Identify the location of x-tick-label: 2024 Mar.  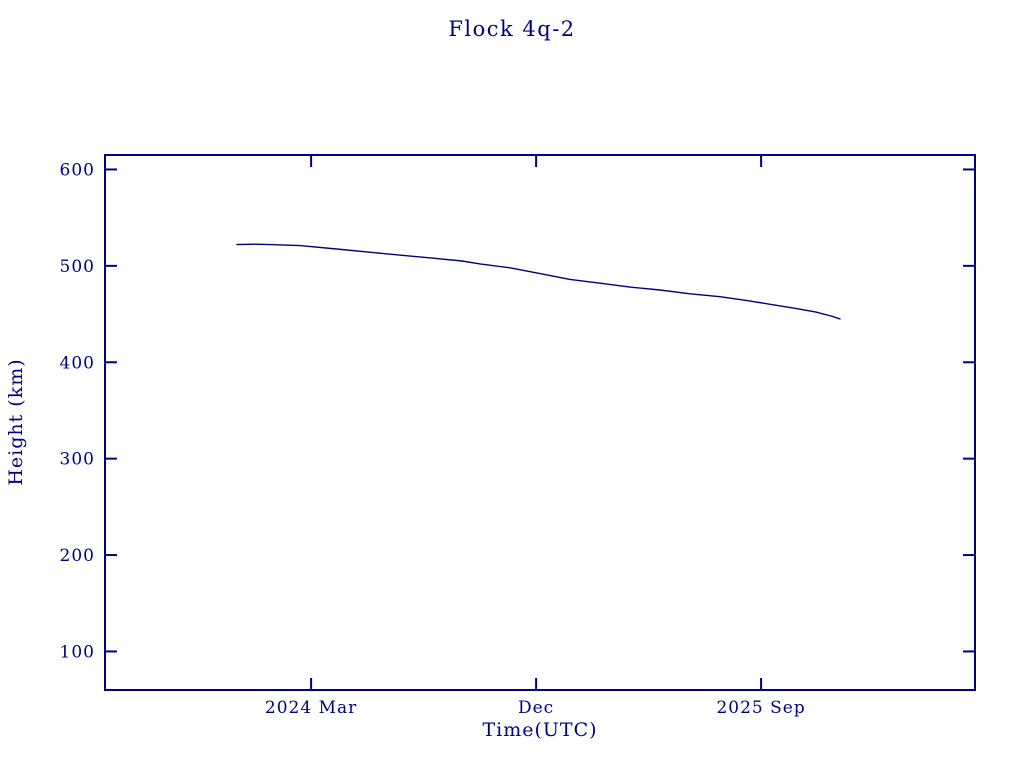
(311, 708).